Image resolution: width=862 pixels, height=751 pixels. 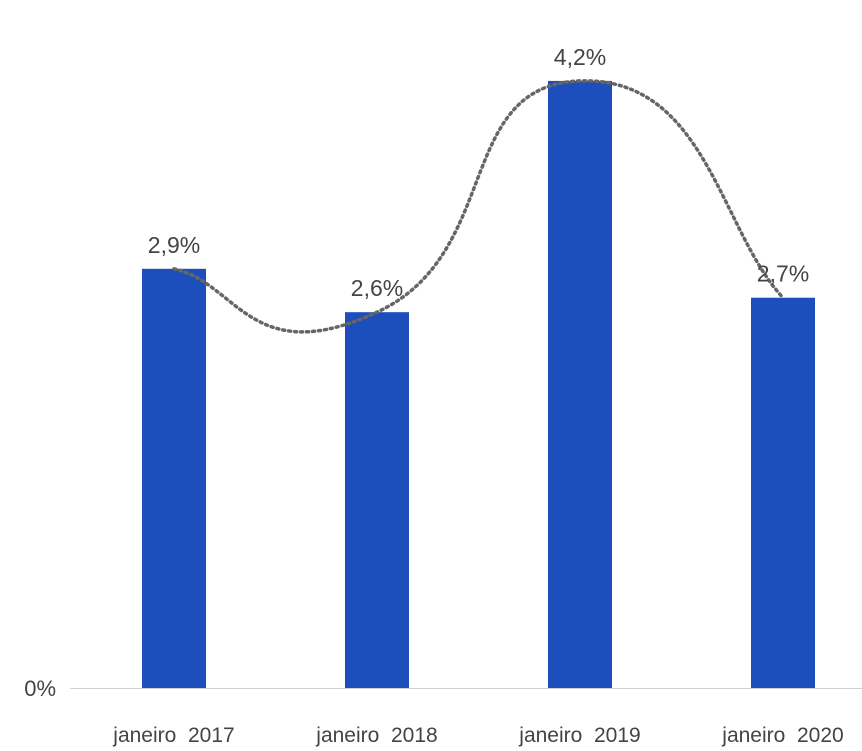 I want to click on data-label-1: 2,9%, so click(x=174, y=245).